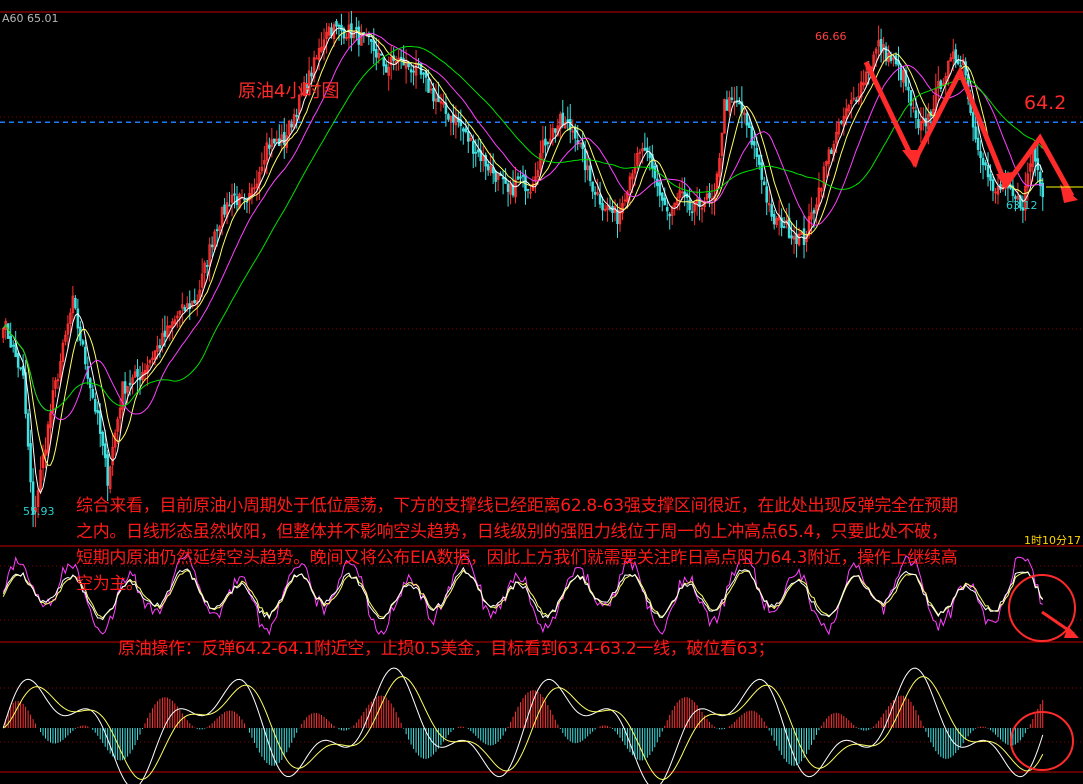  What do you see at coordinates (1042, 741) in the screenshot?
I see `circle-annotation` at bounding box center [1042, 741].